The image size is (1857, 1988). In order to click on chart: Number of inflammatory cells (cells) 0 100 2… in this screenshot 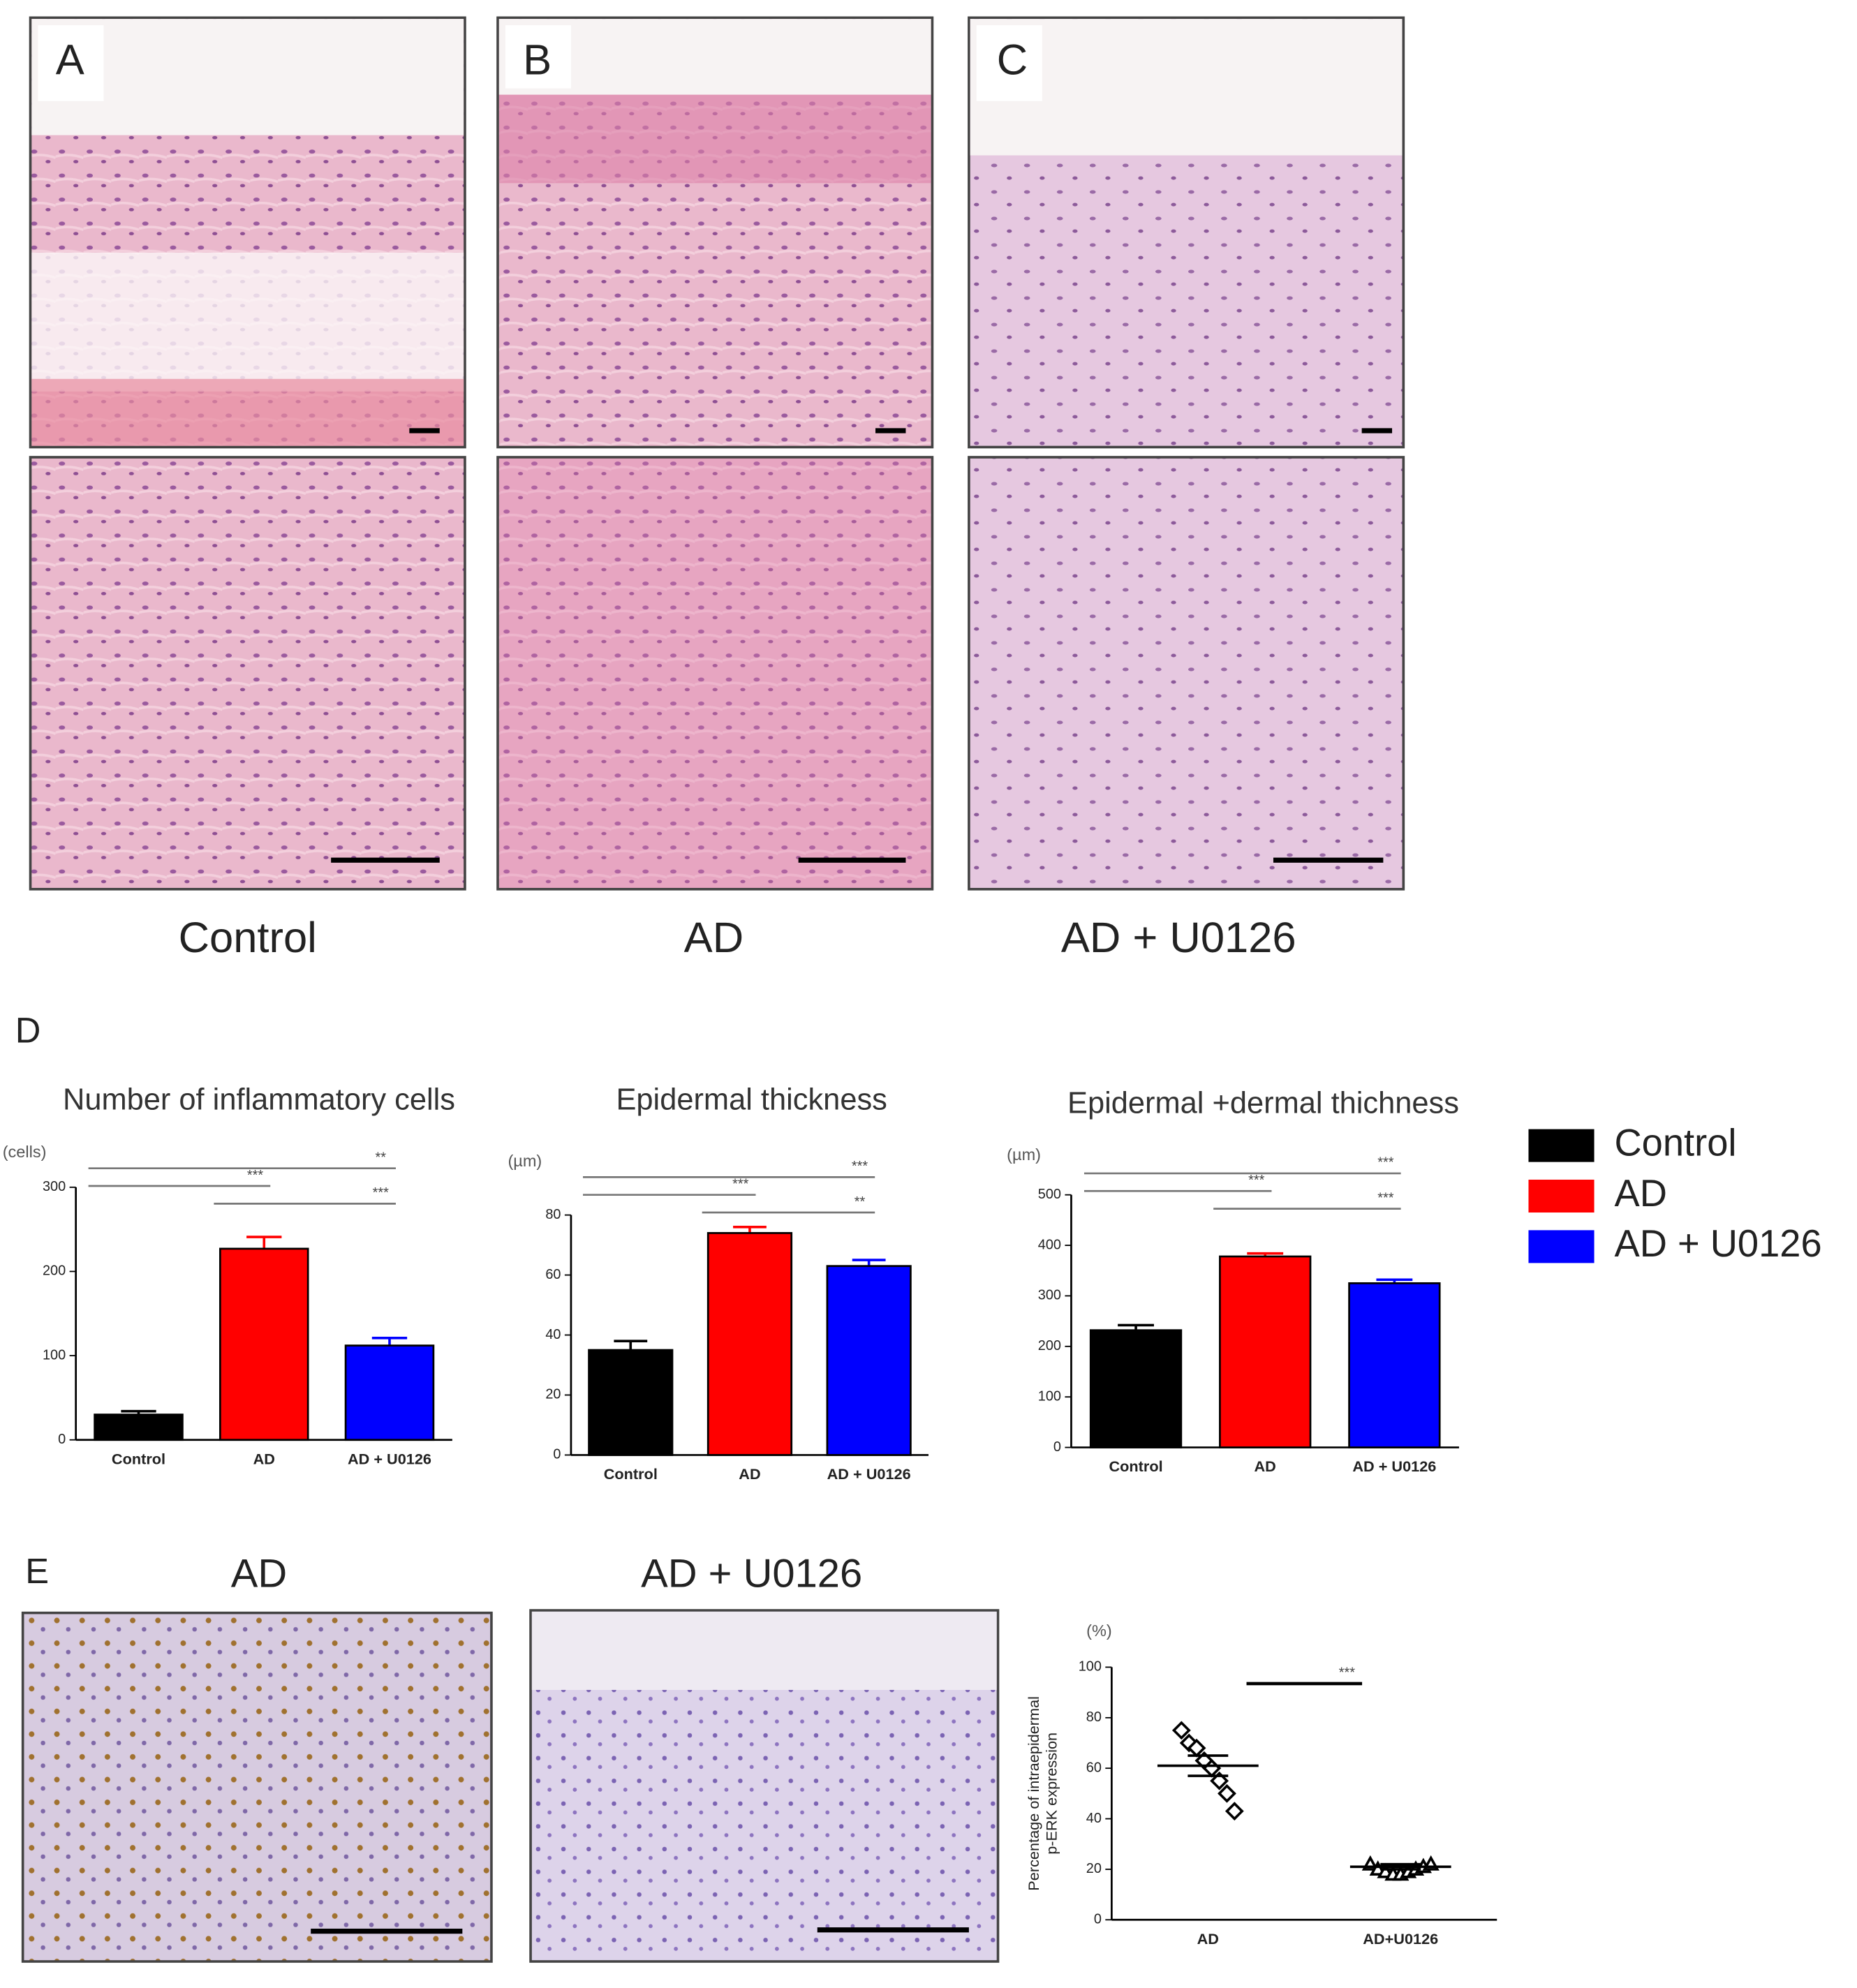, I will do `click(229, 1275)`.